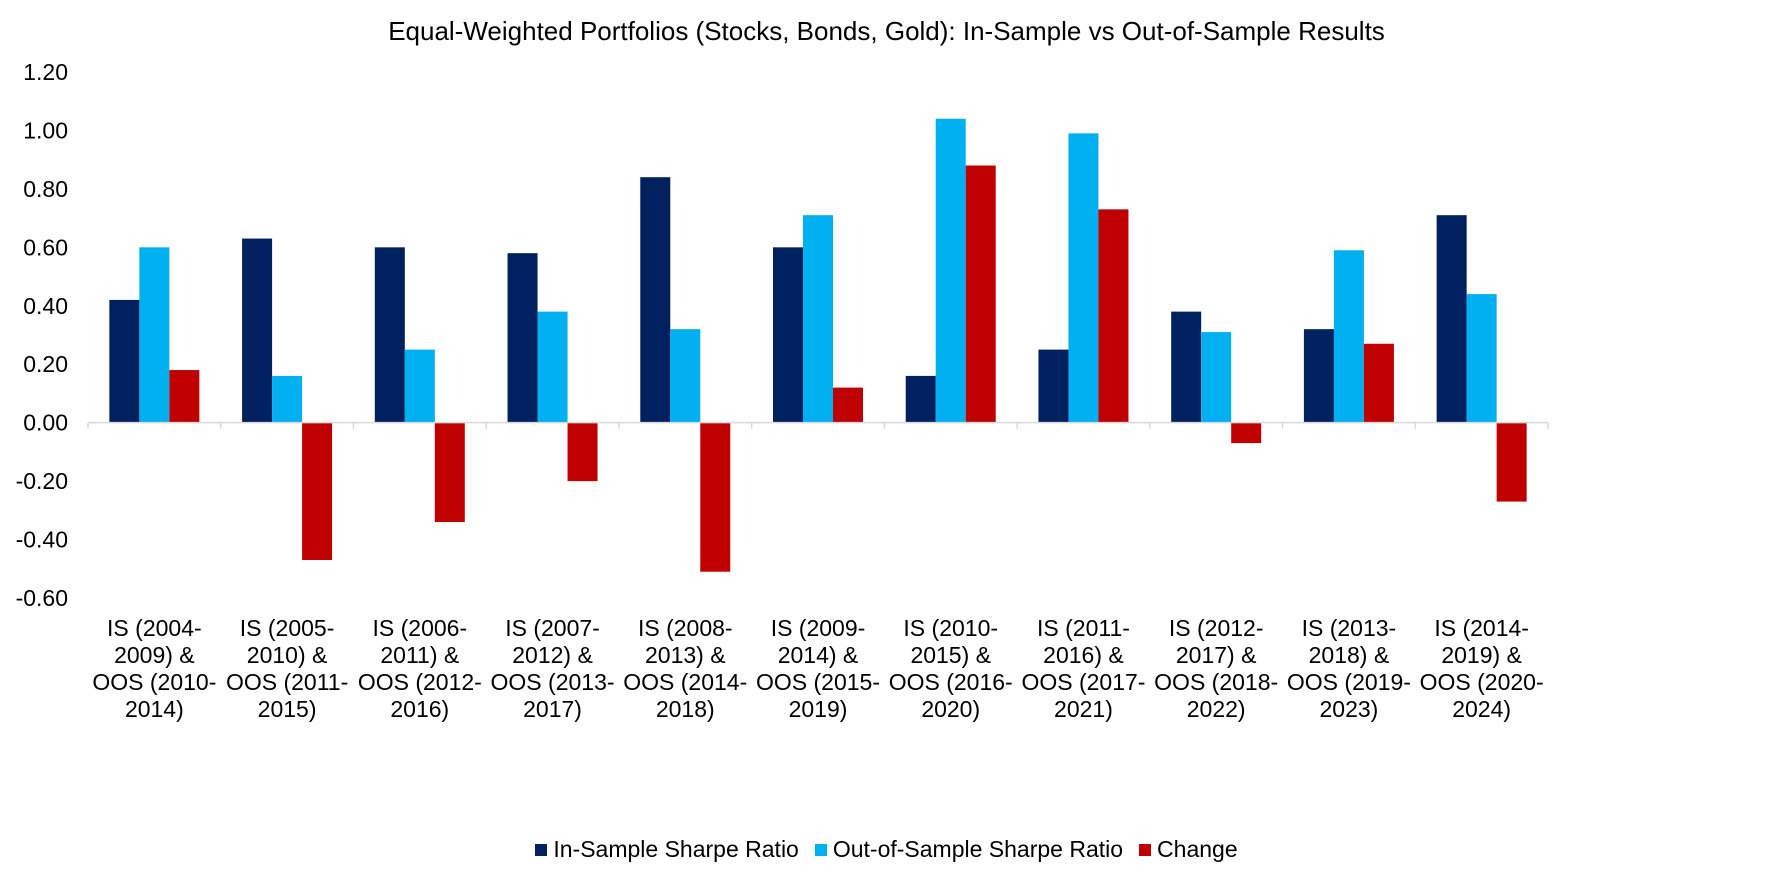  I want to click on y-tick-label: 0.60, so click(45, 247).